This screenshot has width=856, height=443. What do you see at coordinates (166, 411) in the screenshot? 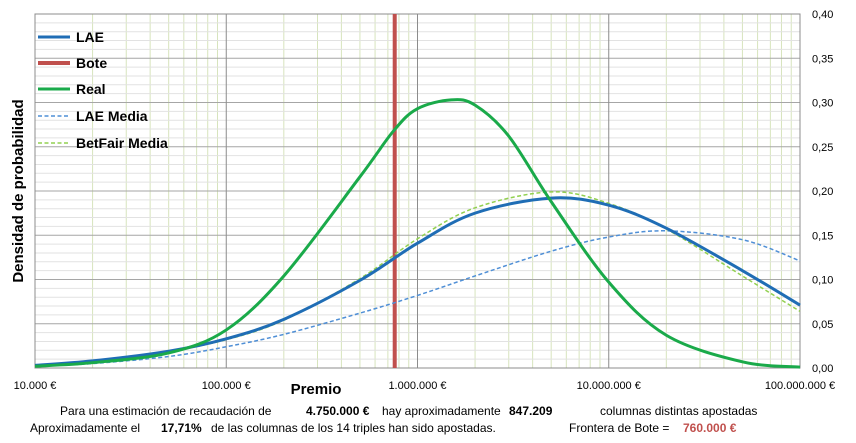
I see `footer-line1-text-a: Para una estimación de recaudación de` at bounding box center [166, 411].